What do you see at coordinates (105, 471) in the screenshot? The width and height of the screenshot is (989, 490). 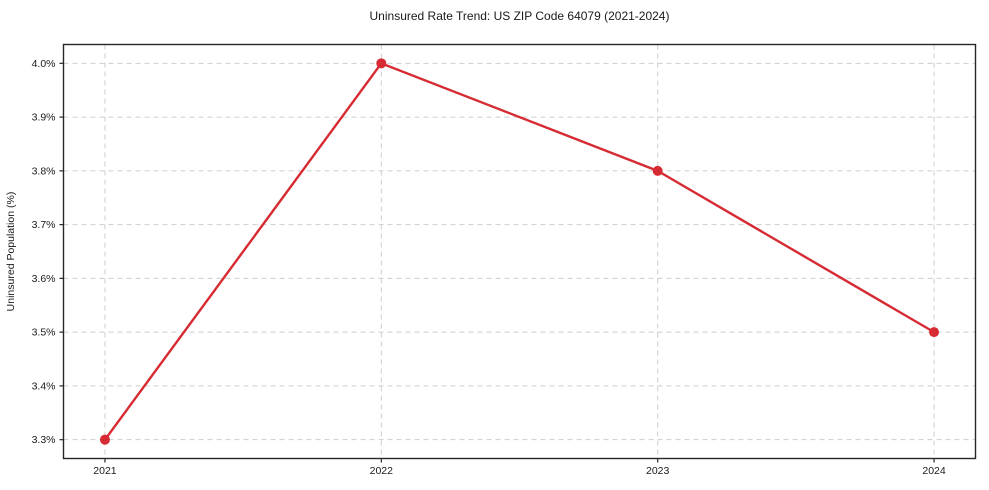 I see `x-tick-label: 2021` at bounding box center [105, 471].